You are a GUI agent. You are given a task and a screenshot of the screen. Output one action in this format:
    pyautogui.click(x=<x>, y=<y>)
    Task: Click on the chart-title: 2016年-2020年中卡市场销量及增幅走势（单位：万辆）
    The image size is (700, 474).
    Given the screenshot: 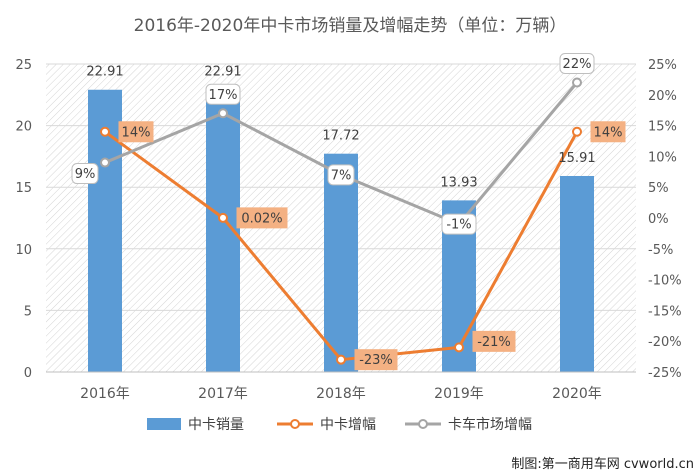 What is the action you would take?
    pyautogui.click(x=350, y=26)
    